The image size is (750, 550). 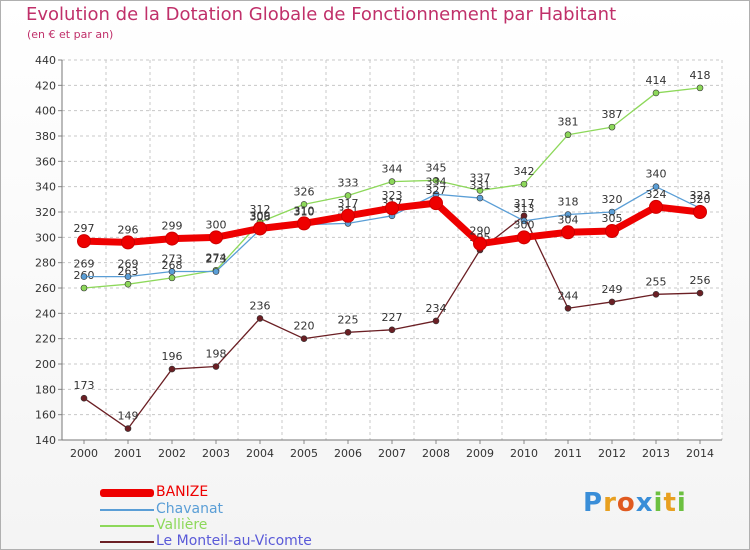 What do you see at coordinates (45, 440) in the screenshot?
I see `y-tick-label: 140` at bounding box center [45, 440].